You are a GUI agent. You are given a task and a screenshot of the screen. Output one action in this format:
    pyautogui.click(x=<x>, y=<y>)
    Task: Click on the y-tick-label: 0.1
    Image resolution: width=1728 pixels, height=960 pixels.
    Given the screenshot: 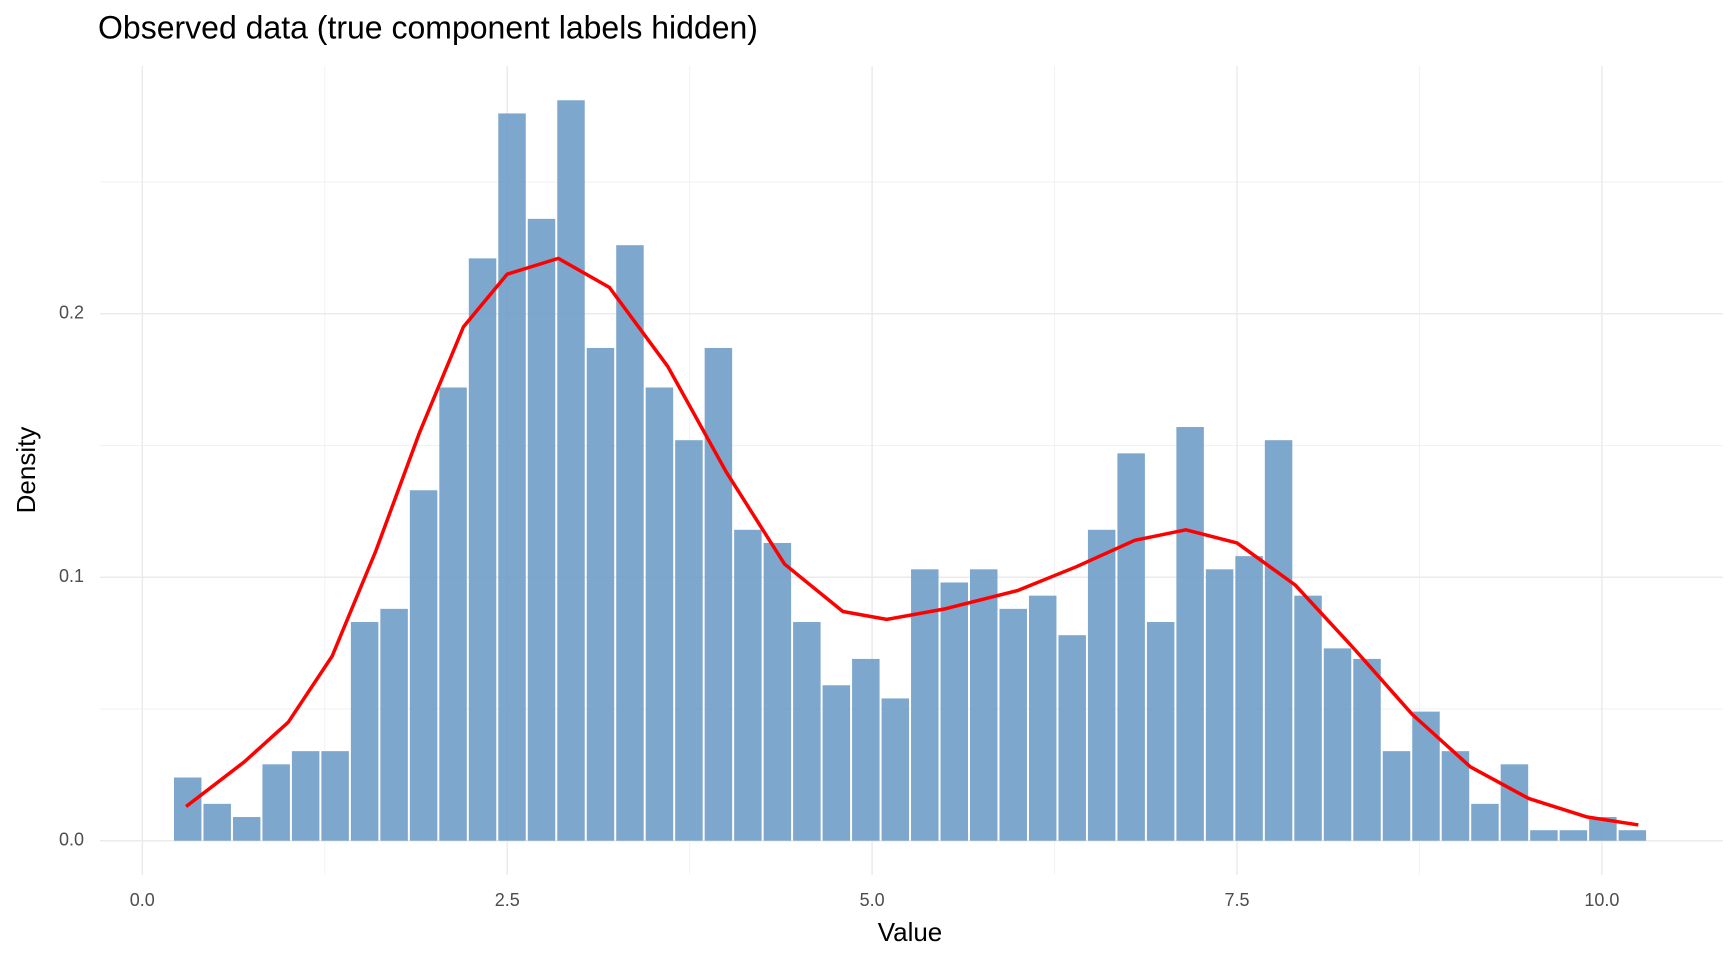 What is the action you would take?
    pyautogui.click(x=71, y=576)
    